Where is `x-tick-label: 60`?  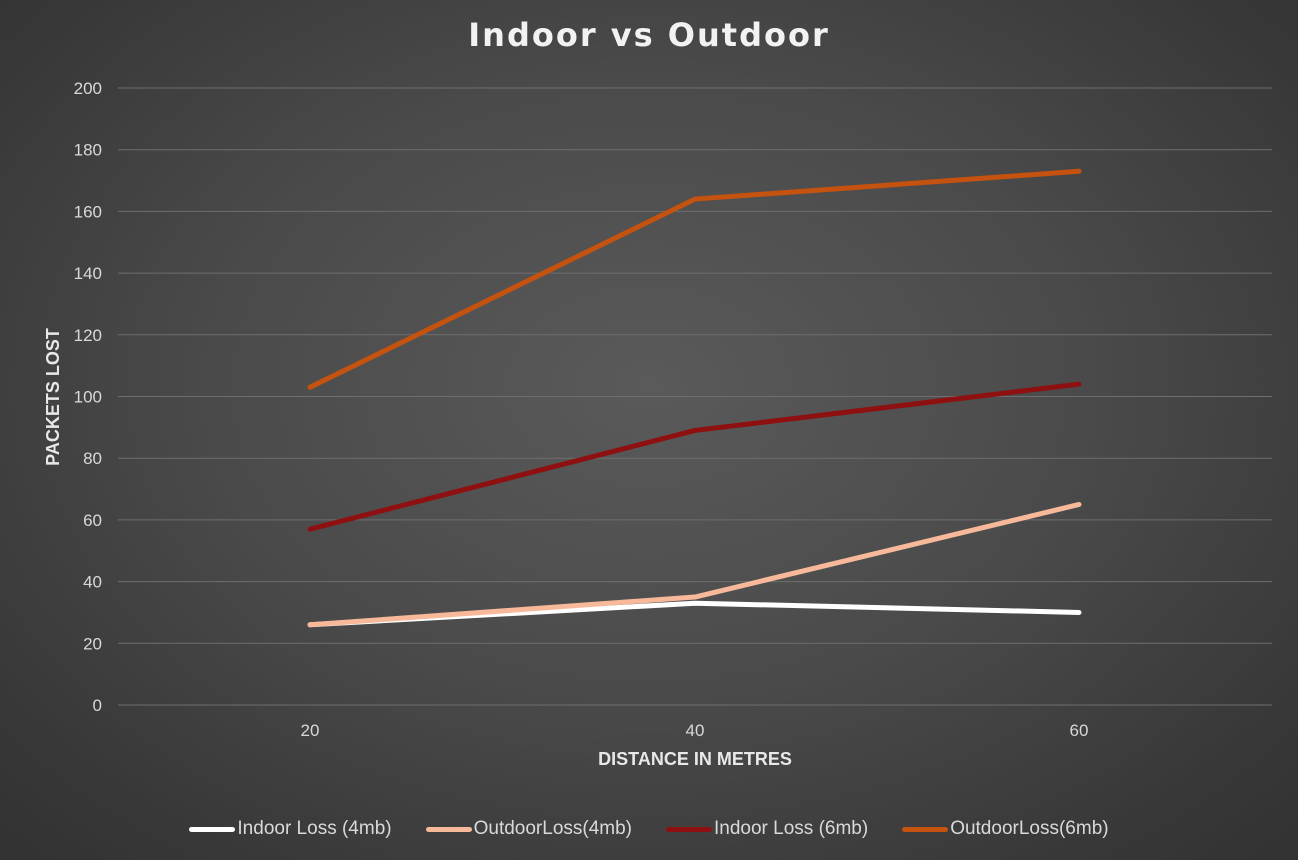 x-tick-label: 60 is located at coordinates (1079, 730).